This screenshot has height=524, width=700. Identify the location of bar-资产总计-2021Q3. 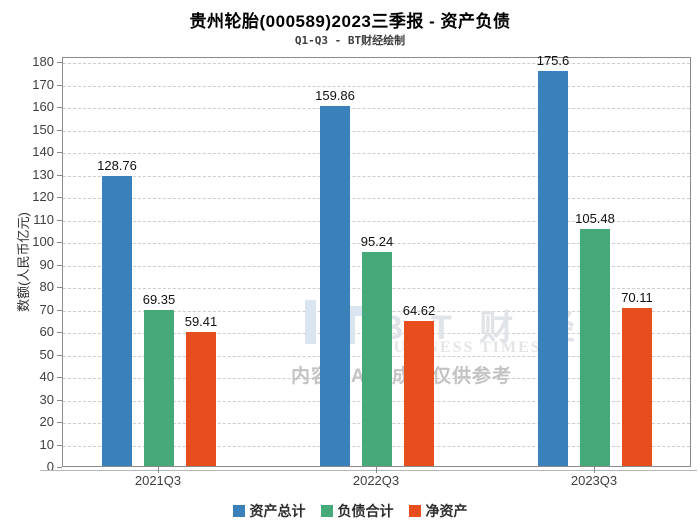
(117, 321).